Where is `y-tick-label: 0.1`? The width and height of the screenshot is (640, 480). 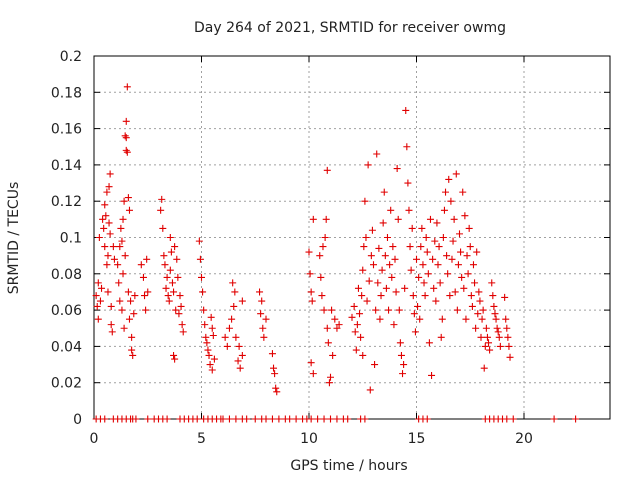
y-tick-label: 0.1 is located at coordinates (71, 239).